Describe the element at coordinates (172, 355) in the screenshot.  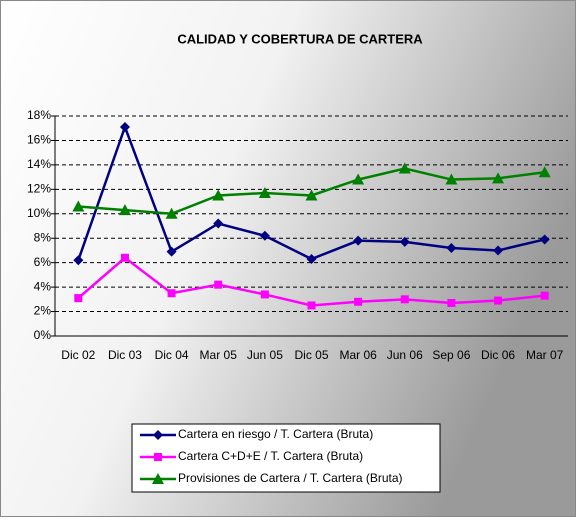
I see `x-tick-label: Dic 04` at that location.